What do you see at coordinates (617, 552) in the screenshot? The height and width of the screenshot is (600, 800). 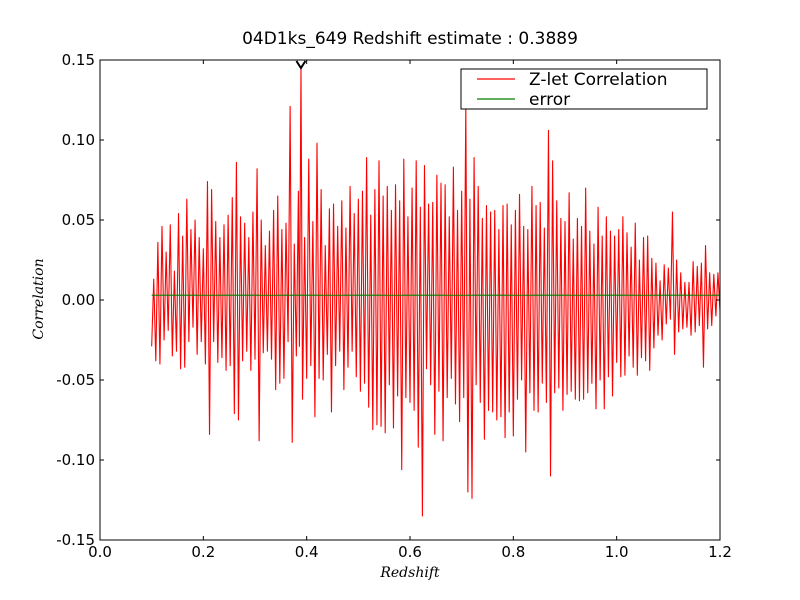 I see `x-tick-label: 1.0` at bounding box center [617, 552].